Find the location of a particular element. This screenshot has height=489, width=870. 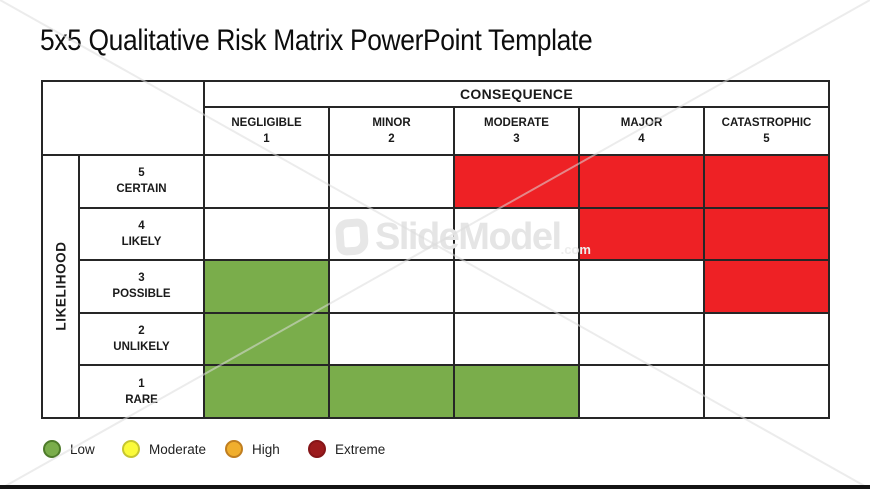

matrix-cell-r4-c4 is located at coordinates (641, 234).